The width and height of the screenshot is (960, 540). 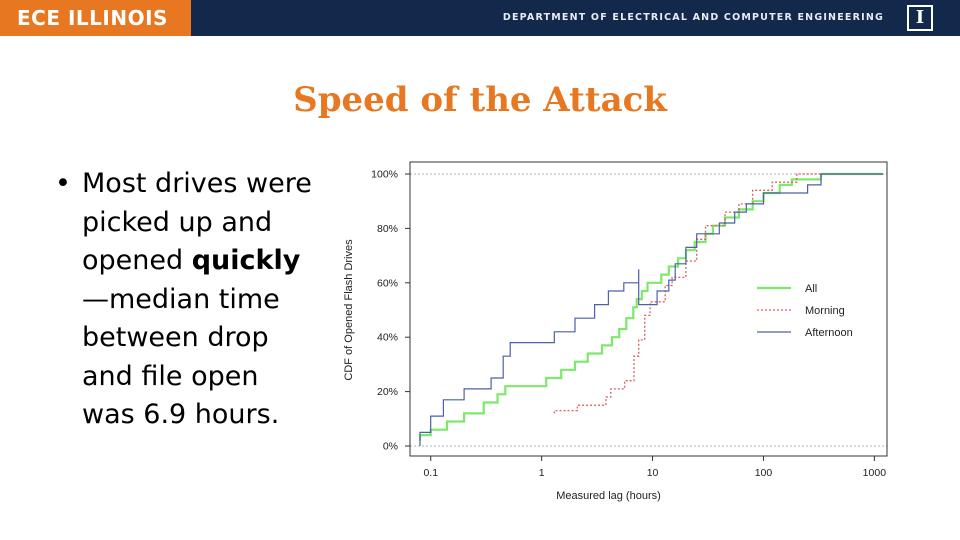 What do you see at coordinates (170, 376) in the screenshot?
I see `bullet-line: and file open` at bounding box center [170, 376].